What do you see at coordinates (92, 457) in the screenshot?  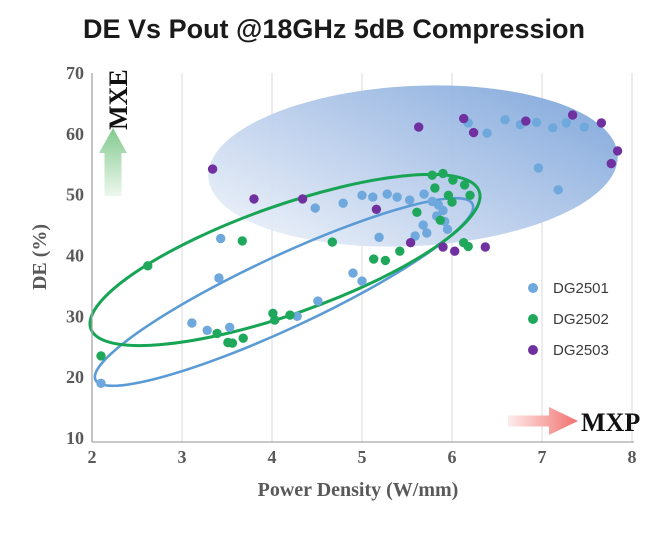 I see `x-tick-label-2: 2` at bounding box center [92, 457].